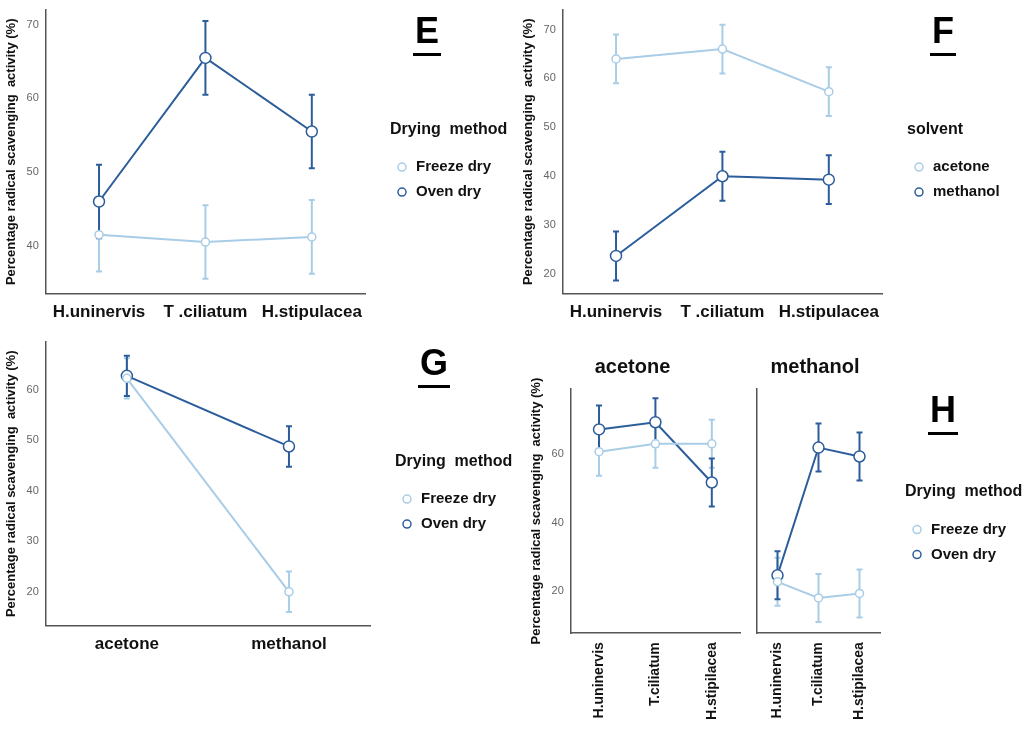 The width and height of the screenshot is (1032, 729). What do you see at coordinates (434, 362) in the screenshot?
I see `text: G` at bounding box center [434, 362].